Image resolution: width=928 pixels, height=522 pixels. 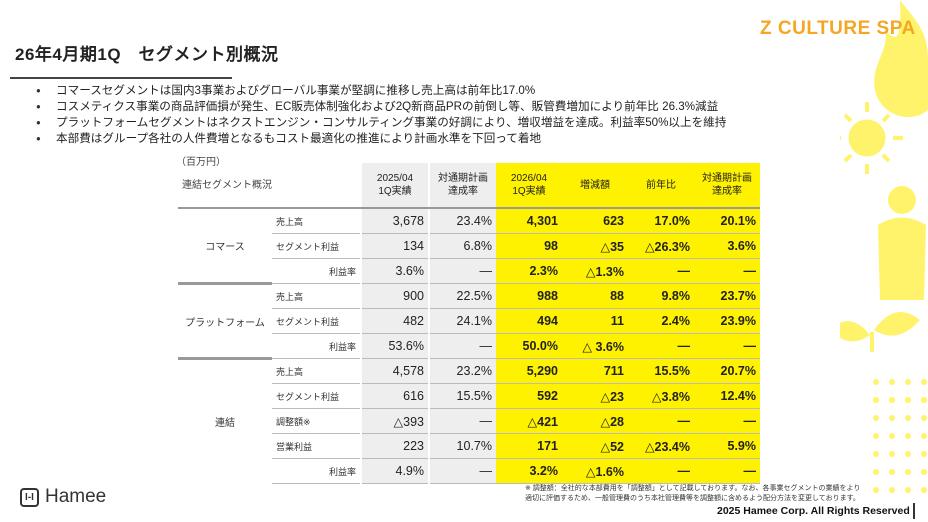 What do you see at coordinates (147, 54) in the screenshot?
I see `page-title: 26年4月期1Q セグメント別概況` at bounding box center [147, 54].